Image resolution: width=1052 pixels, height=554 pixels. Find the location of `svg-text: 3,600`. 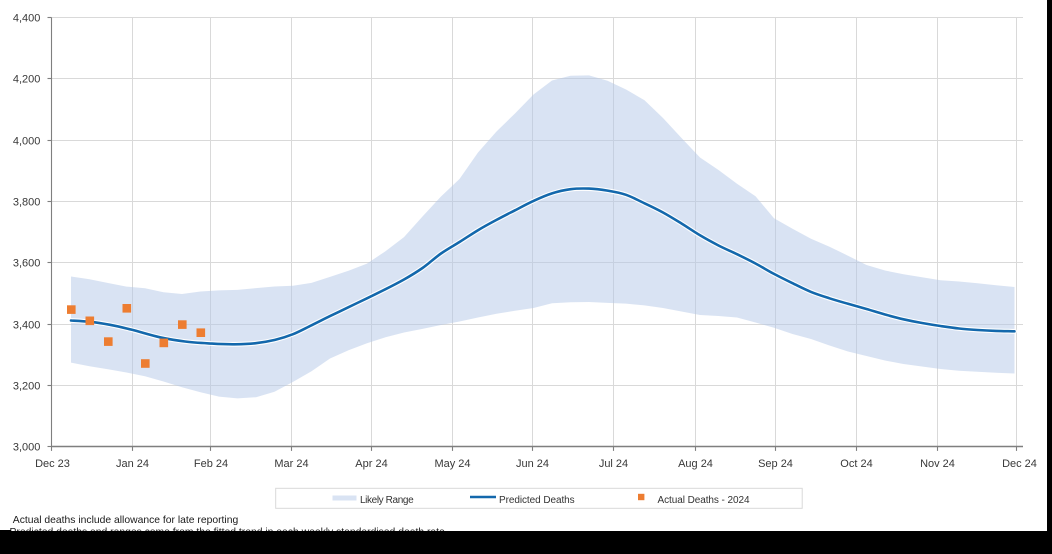

svg-text: 3,600 is located at coordinates (27, 263).